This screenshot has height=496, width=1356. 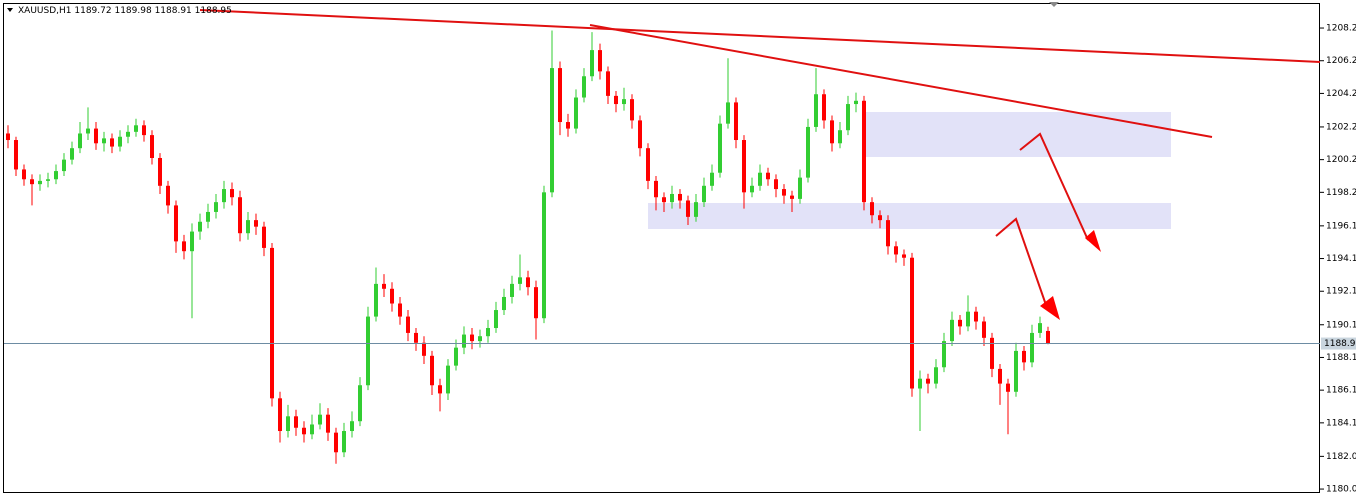 I want to click on y-tick-label: 1186.10, so click(x=1341, y=391).